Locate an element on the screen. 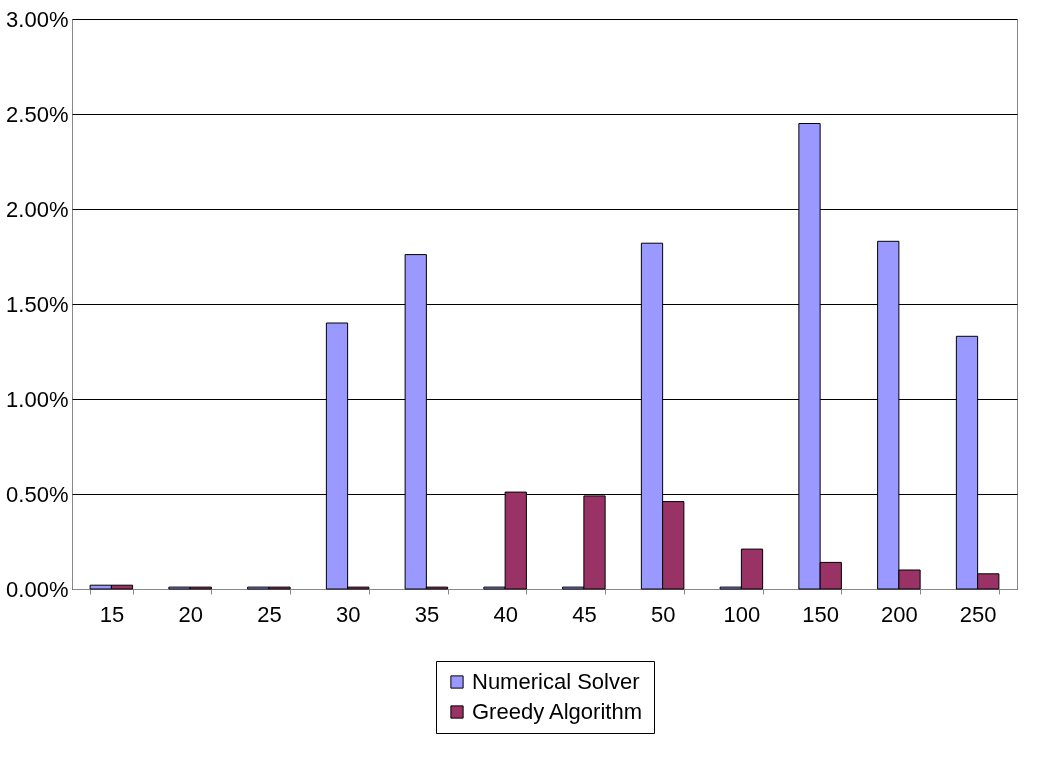 The width and height of the screenshot is (1045, 768). x-tick-label: 45 is located at coordinates (584, 614).